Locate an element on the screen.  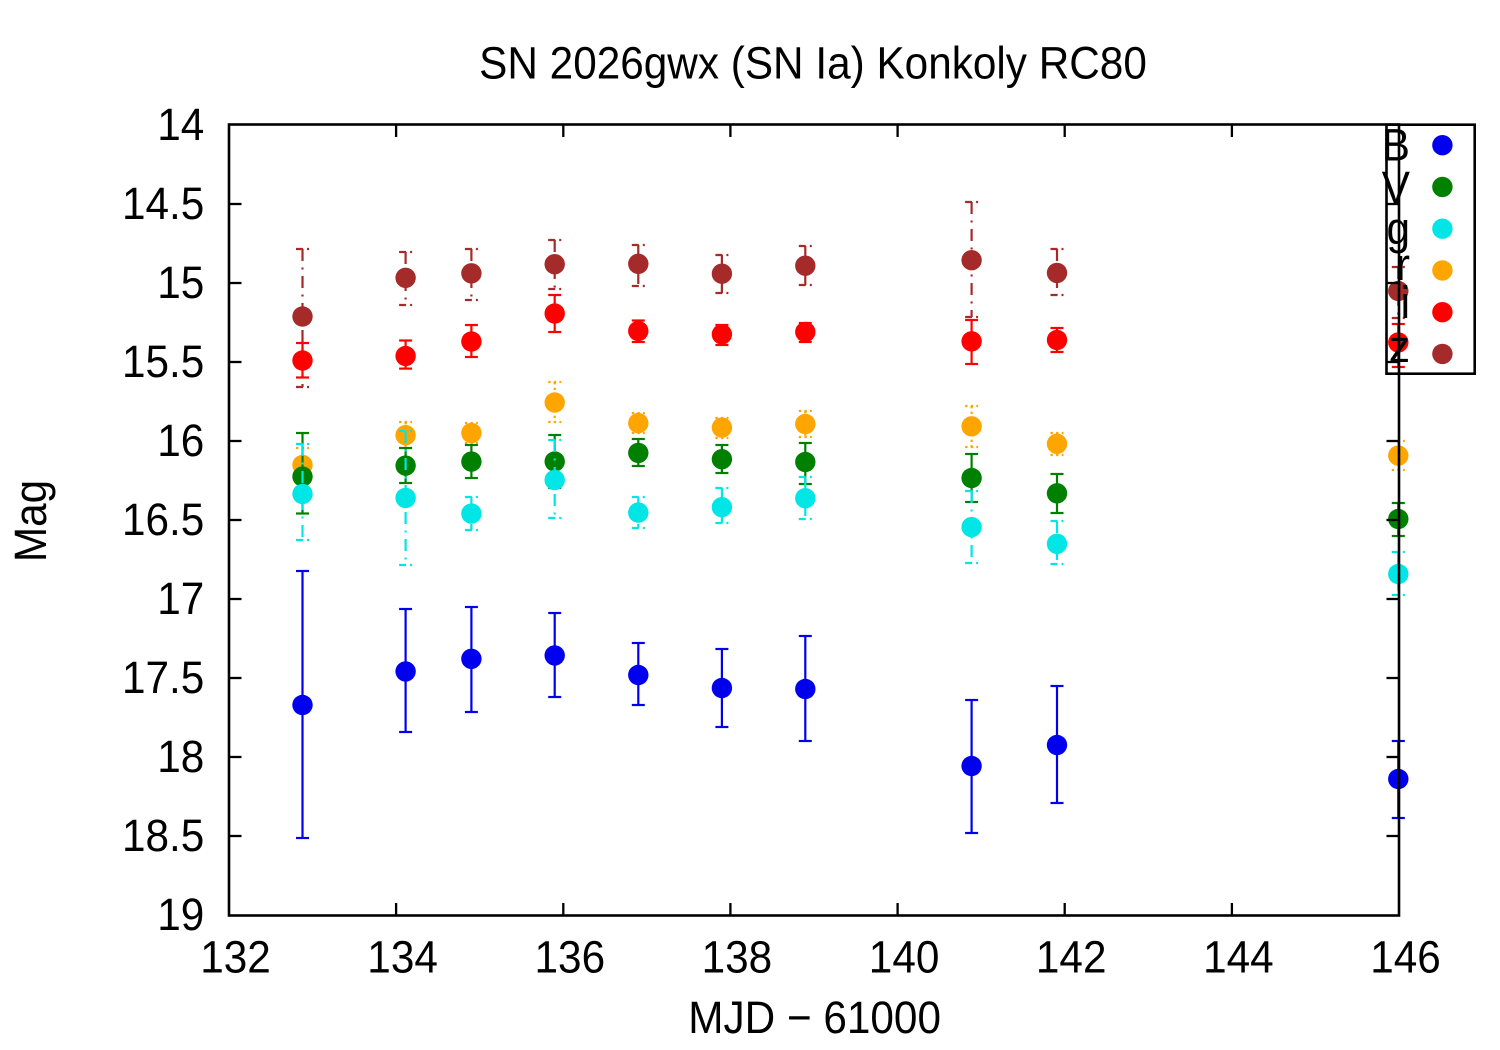
svg-text:SN 2026gwx (SN Ia) Konkoly RC8: SN 2026gwx (SN Ia) Konkoly RC80 is located at coordinates (813, 63).